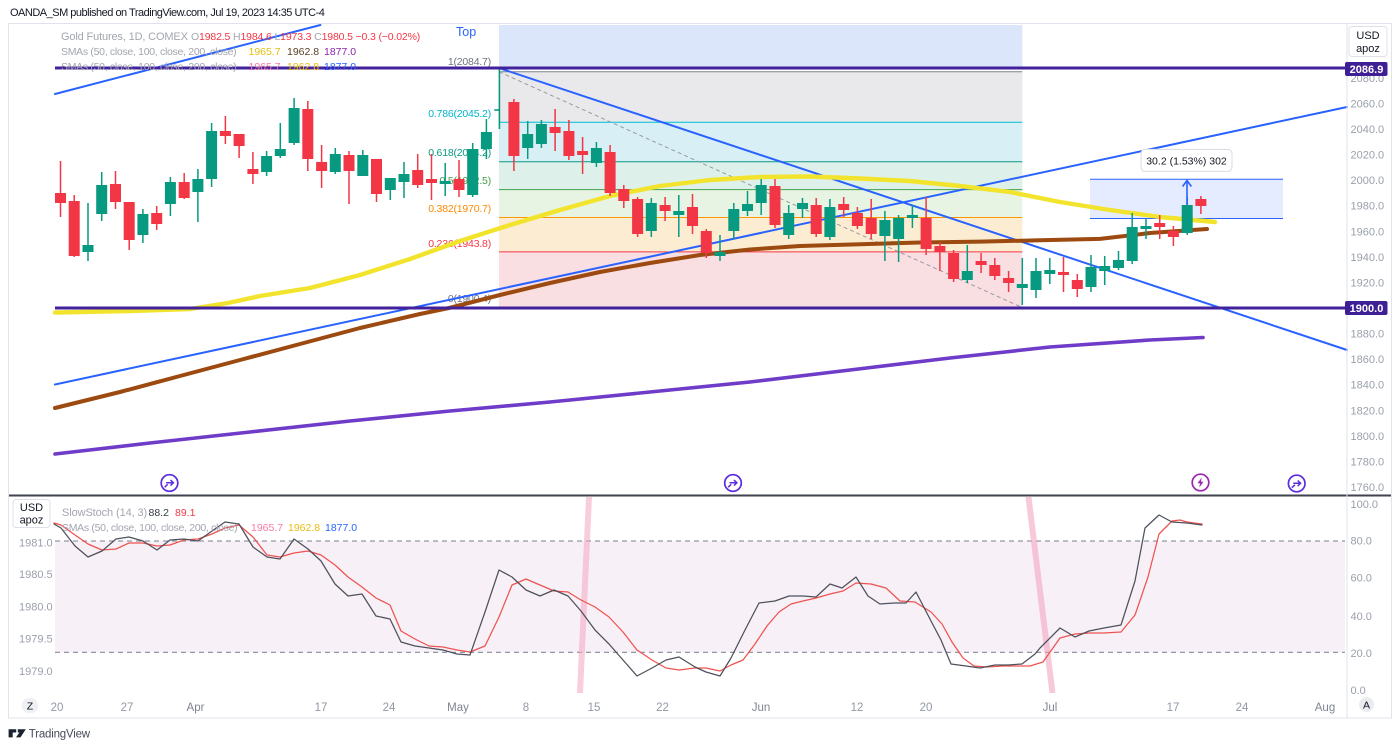 The width and height of the screenshot is (1400, 749). I want to click on svg-text: 12, so click(857, 708).